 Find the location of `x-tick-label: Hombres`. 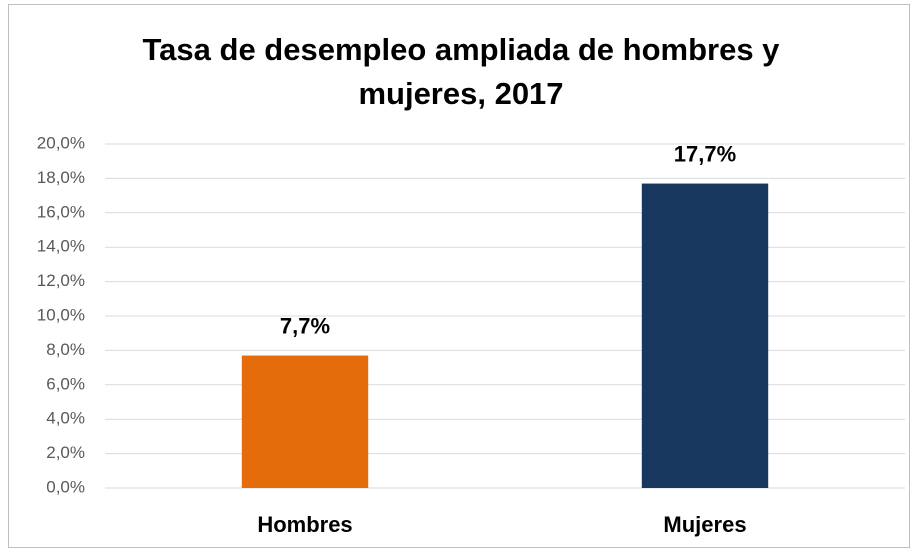

x-tick-label: Hombres is located at coordinates (304, 524).